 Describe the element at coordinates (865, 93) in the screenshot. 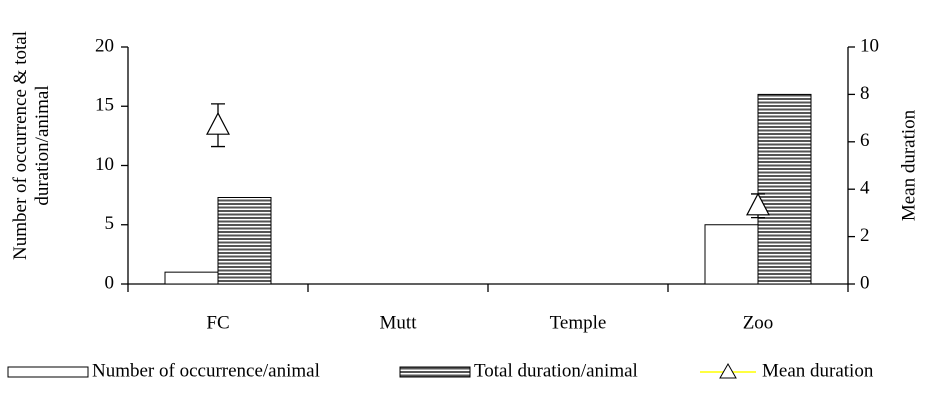

I see `y2-tick-label: 8` at that location.